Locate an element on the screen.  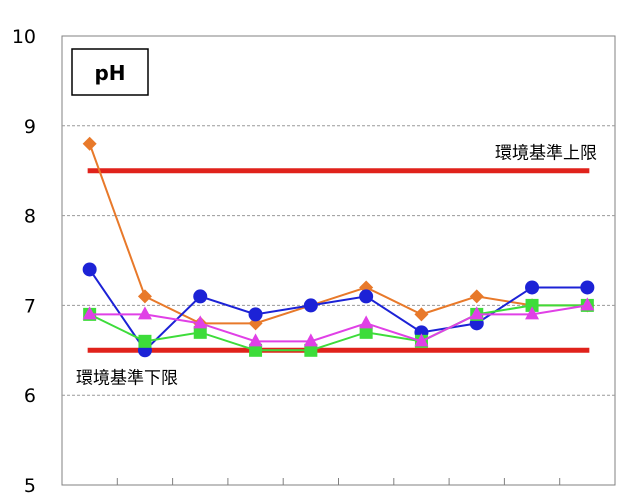
title-box: pH is located at coordinates (110, 72).